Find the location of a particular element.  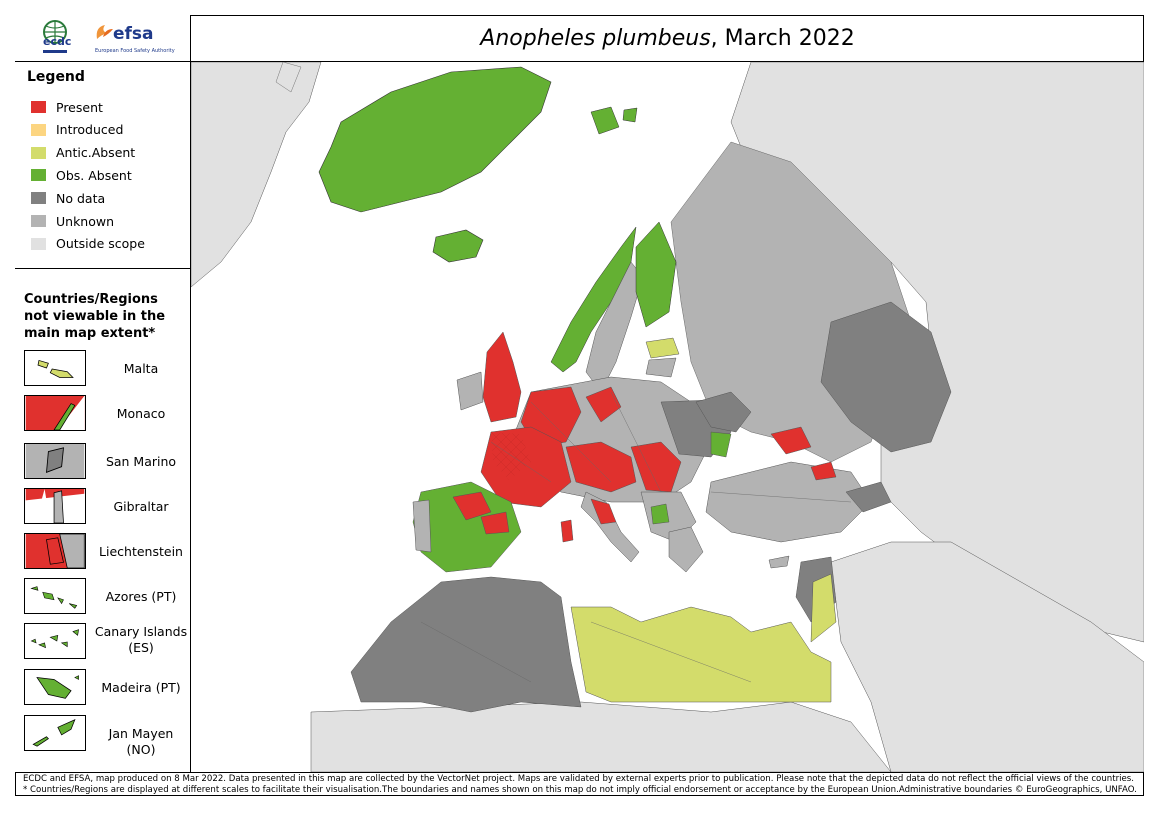

efsa-logo-mark is located at coordinates (104, 32).